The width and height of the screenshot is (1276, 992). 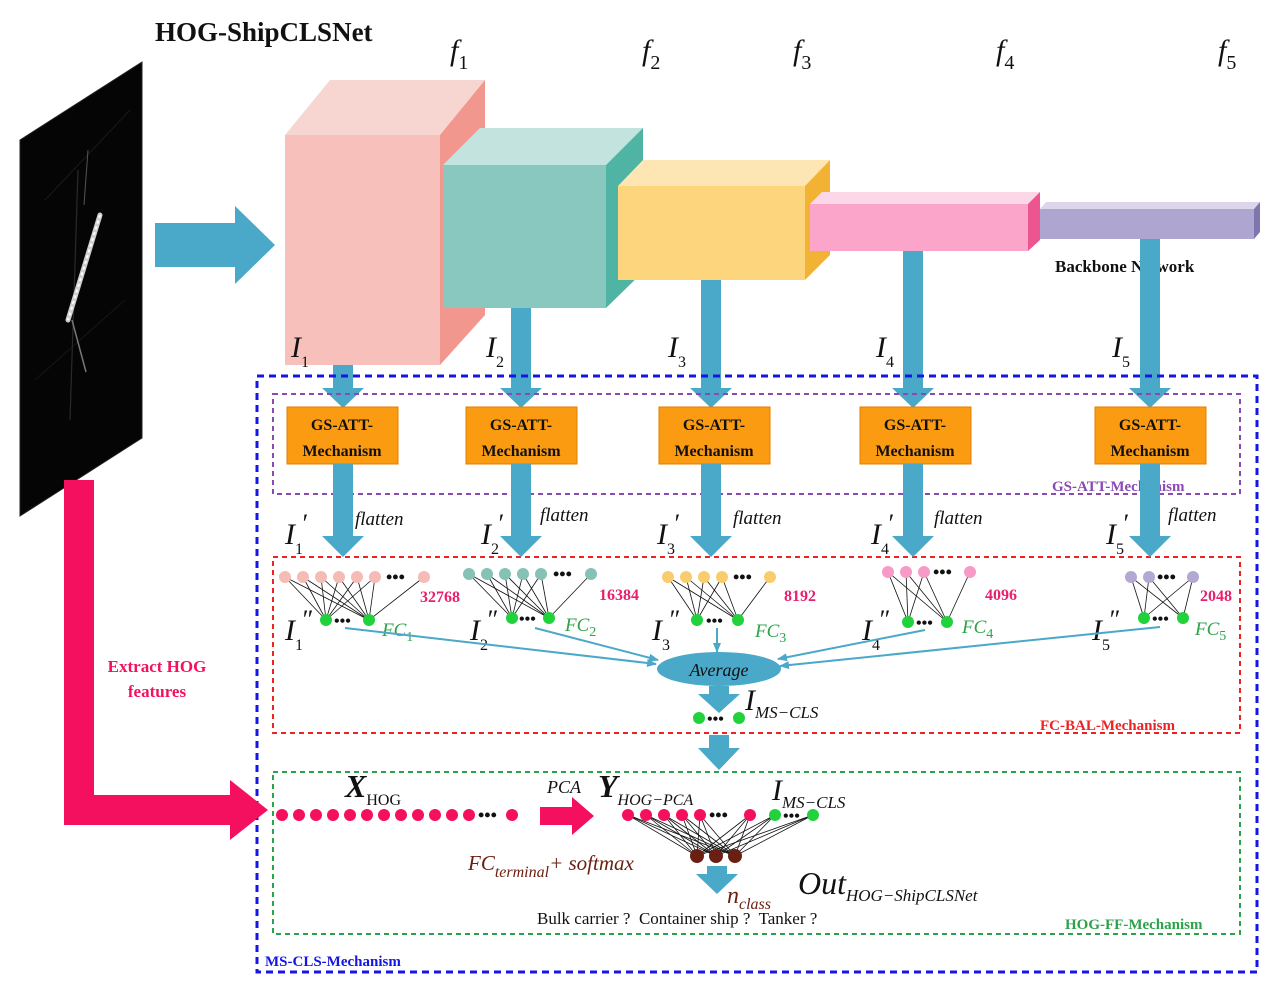 What do you see at coordinates (215, 245) in the screenshot?
I see `input-arrow` at bounding box center [215, 245].